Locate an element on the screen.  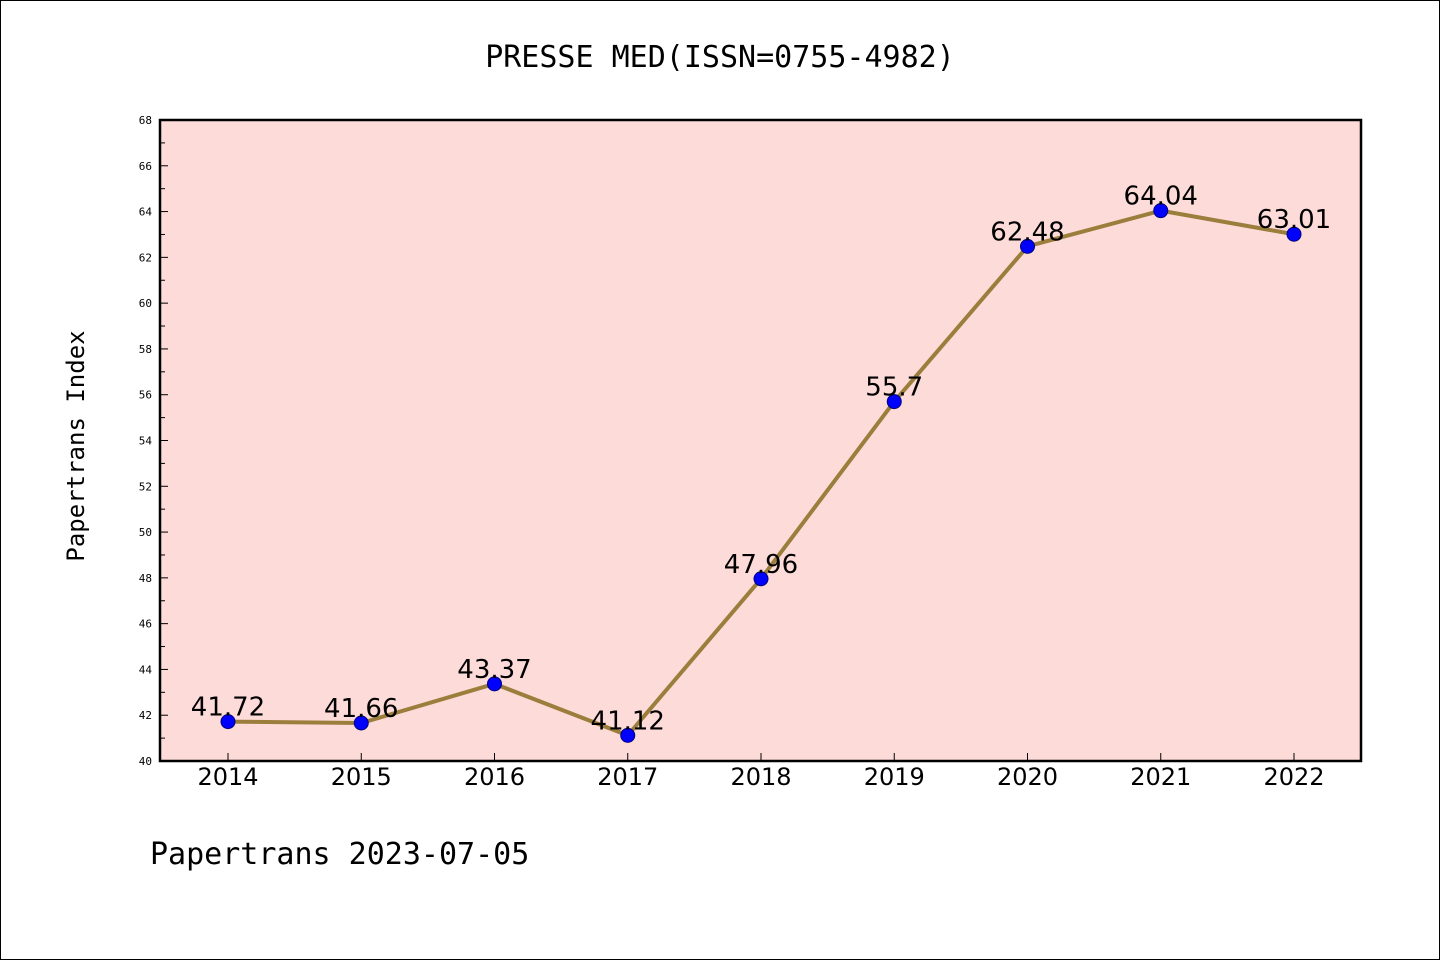
x-tick-label: 2018 is located at coordinates (760, 777).